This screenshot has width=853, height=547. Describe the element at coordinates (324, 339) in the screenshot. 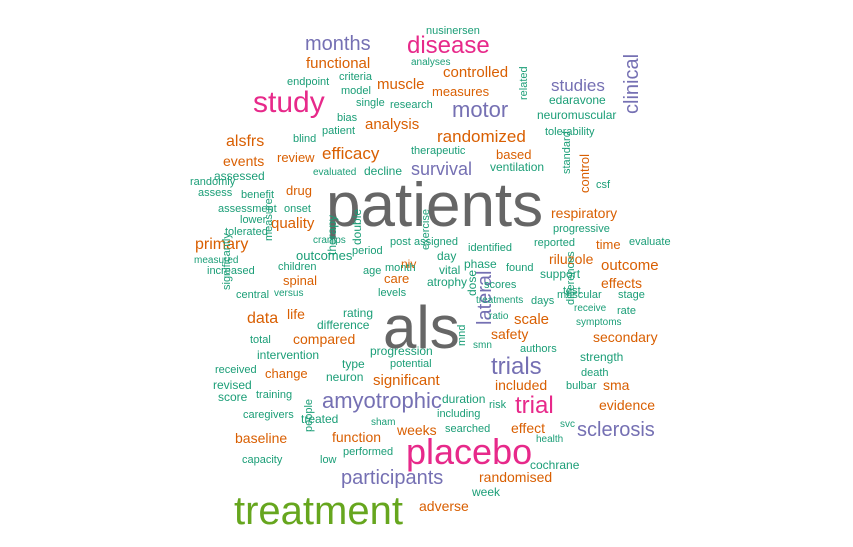

I see `word-compared: compared` at that location.